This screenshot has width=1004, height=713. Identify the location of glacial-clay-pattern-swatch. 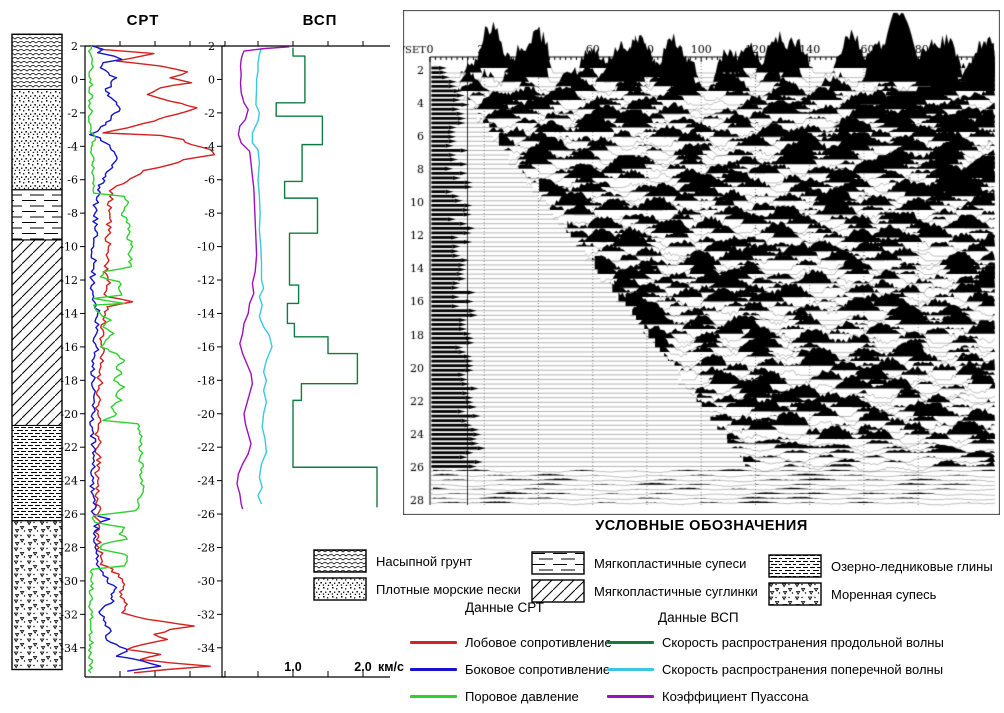
(795, 566).